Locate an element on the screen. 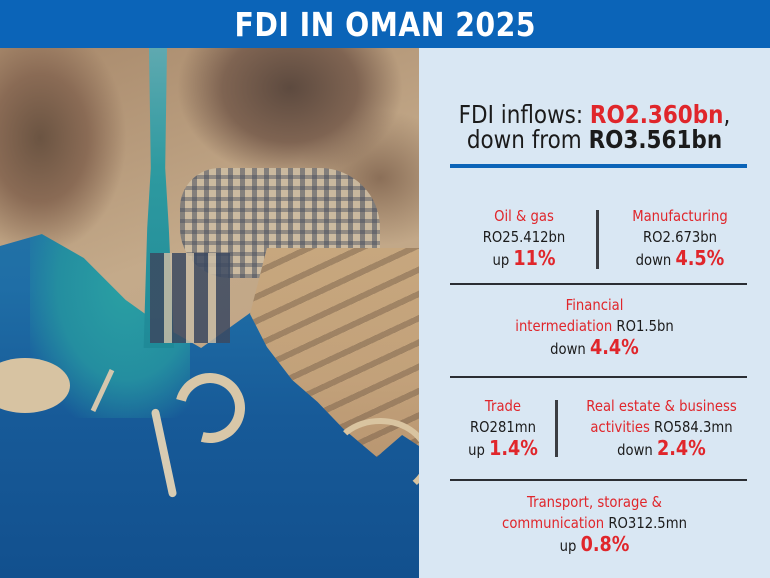  sector-value: RO2.673bn is located at coordinates (680, 237).